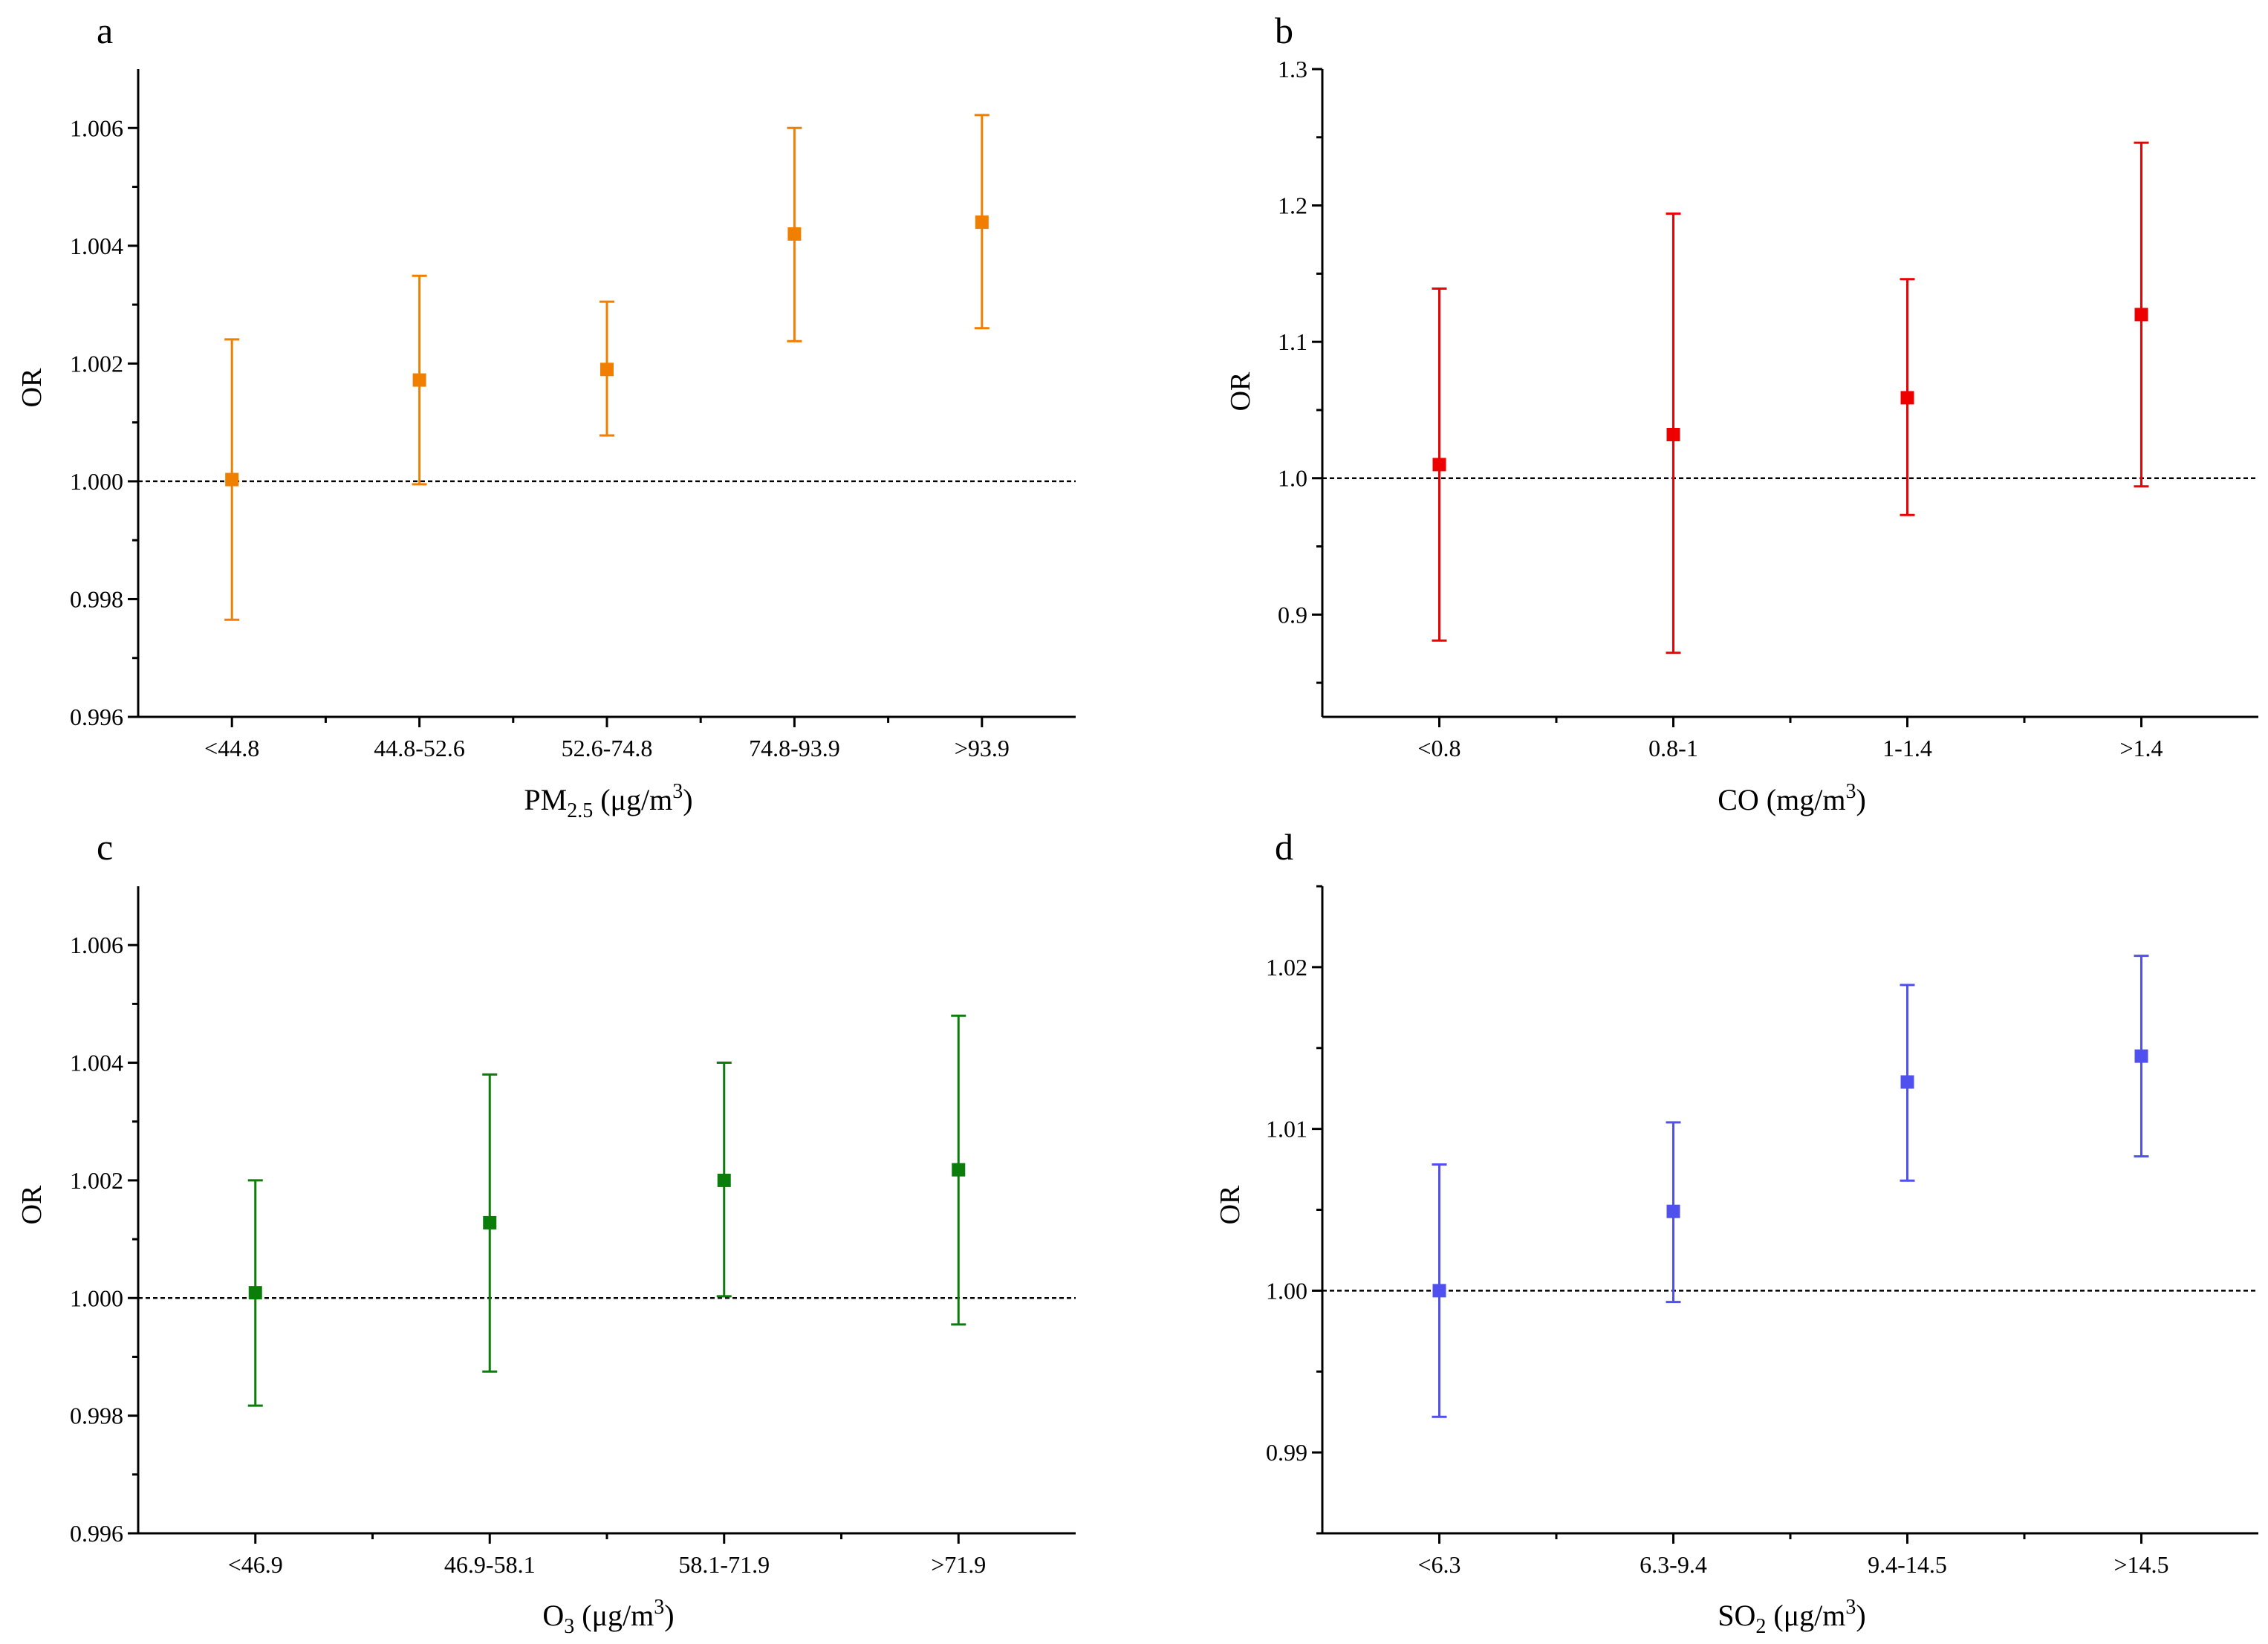 Image resolution: width=2268 pixels, height=1644 pixels. What do you see at coordinates (97, 1063) in the screenshot?
I see `y-tick-label-c: 1.004` at bounding box center [97, 1063].